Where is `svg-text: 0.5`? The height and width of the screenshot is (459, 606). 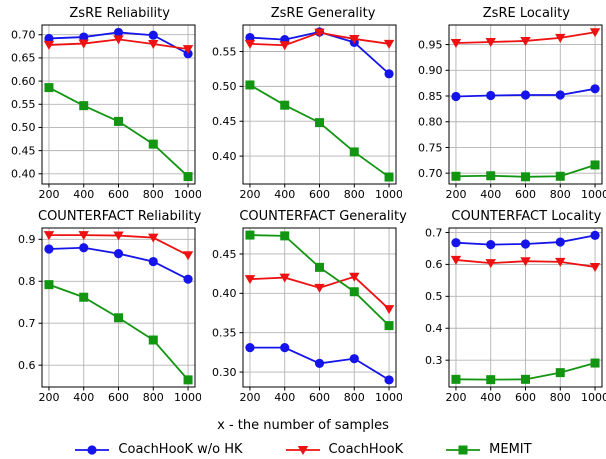 svg-text: 0.5 is located at coordinates (434, 296).